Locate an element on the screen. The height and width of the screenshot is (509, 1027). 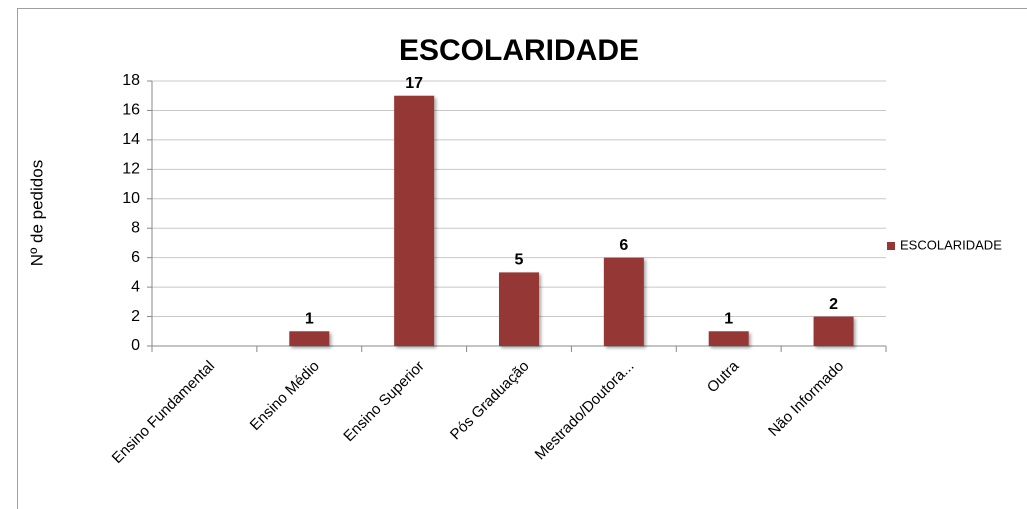
data-label: 2 is located at coordinates (833, 304).